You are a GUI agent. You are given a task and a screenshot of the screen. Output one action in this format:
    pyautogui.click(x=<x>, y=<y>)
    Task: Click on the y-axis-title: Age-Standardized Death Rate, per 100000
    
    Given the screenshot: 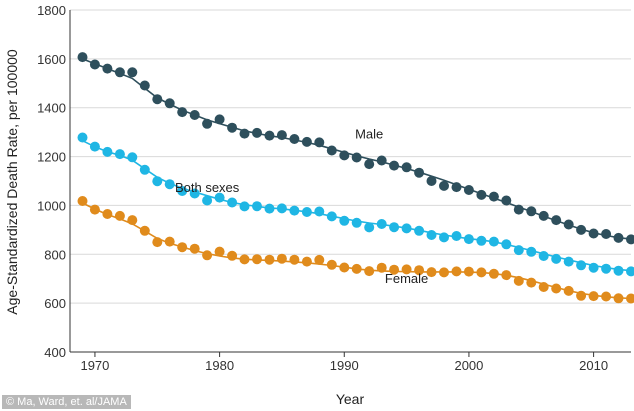 What is the action you would take?
    pyautogui.click(x=12, y=182)
    